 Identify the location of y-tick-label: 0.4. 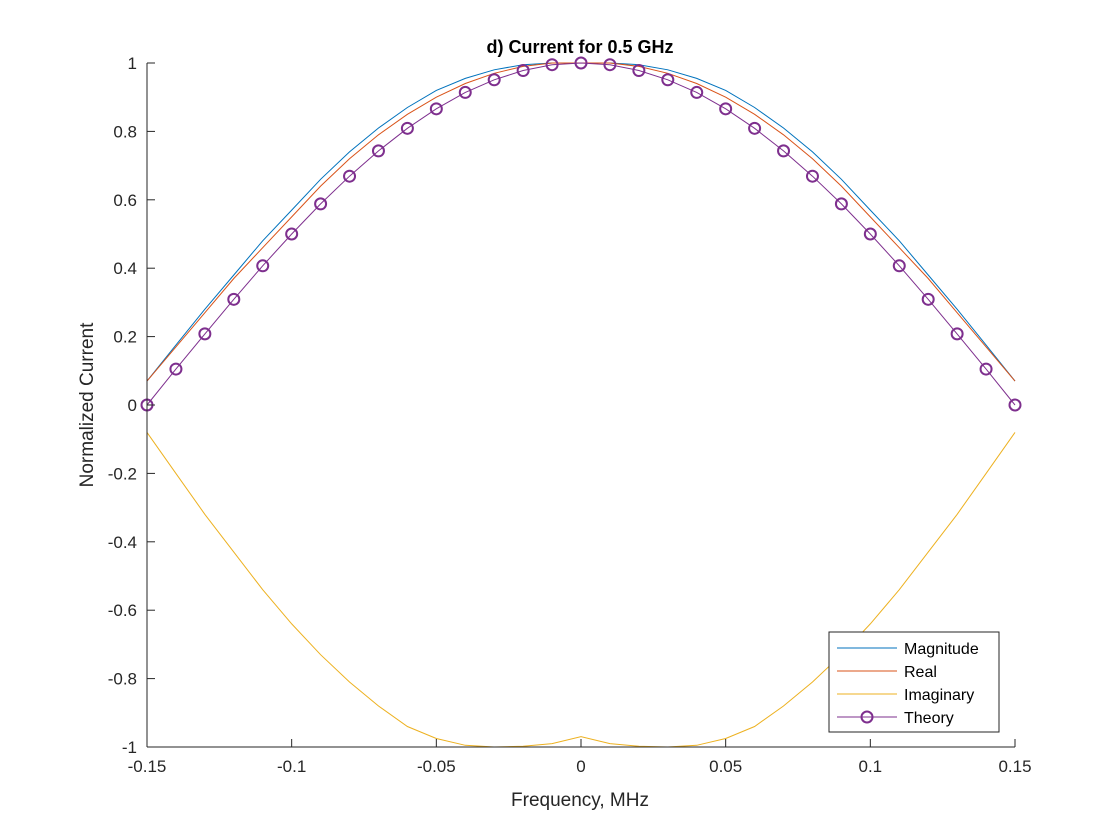
(125, 268).